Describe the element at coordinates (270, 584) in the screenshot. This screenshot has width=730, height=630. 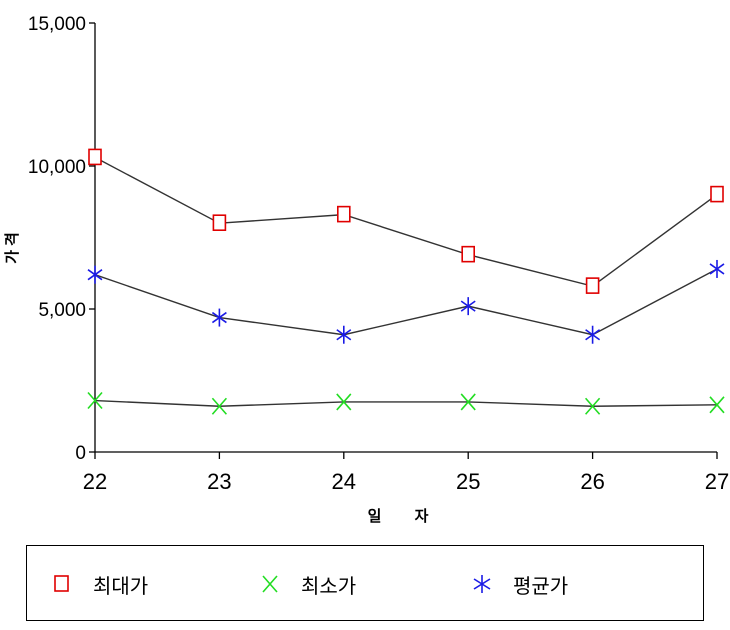
I see `x-marker-icon` at that location.